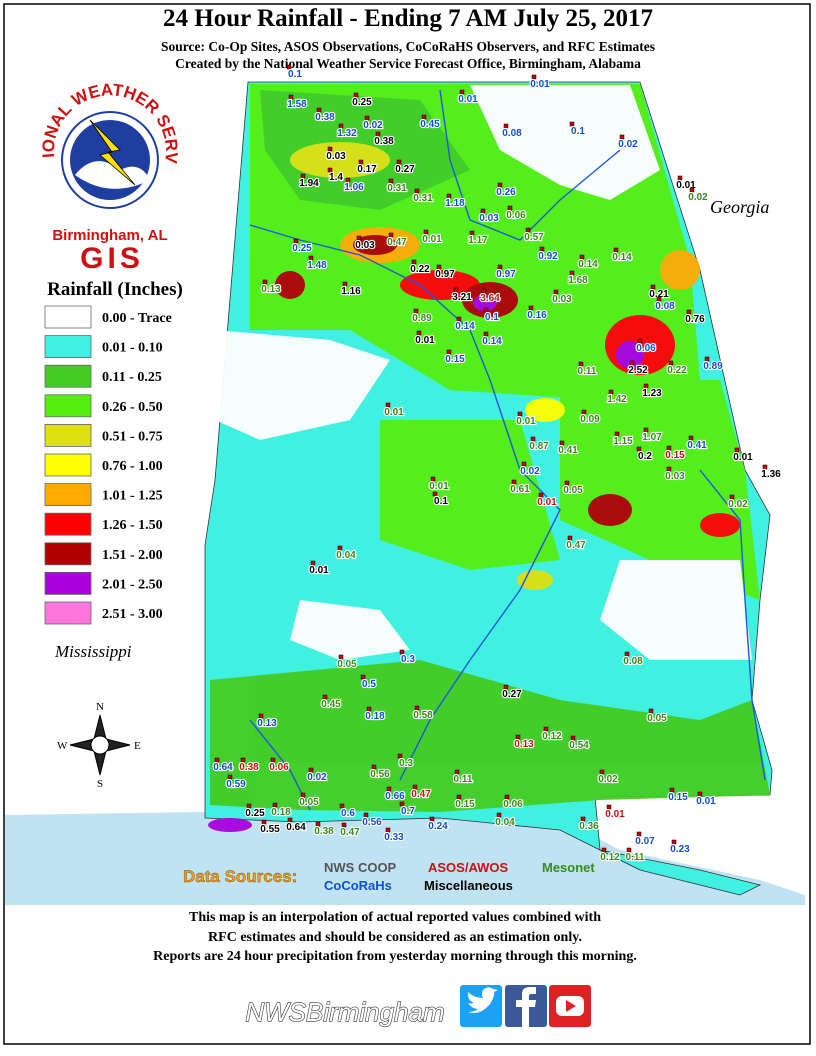 The height and width of the screenshot is (1056, 816). Describe the element at coordinates (279, 767) in the screenshot. I see `station-reading: 0.06` at that location.